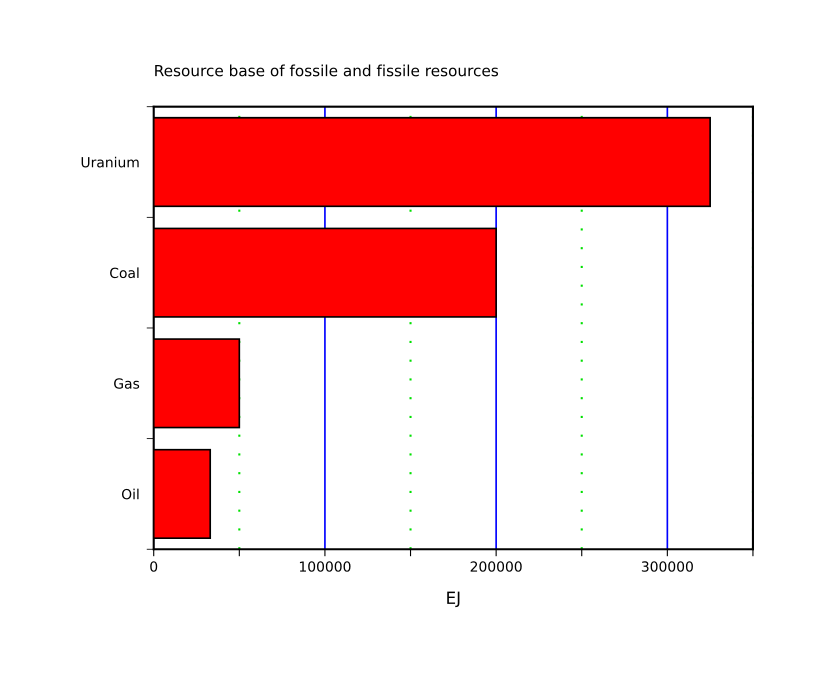  I want to click on y-tick-label: Gas, so click(127, 383).